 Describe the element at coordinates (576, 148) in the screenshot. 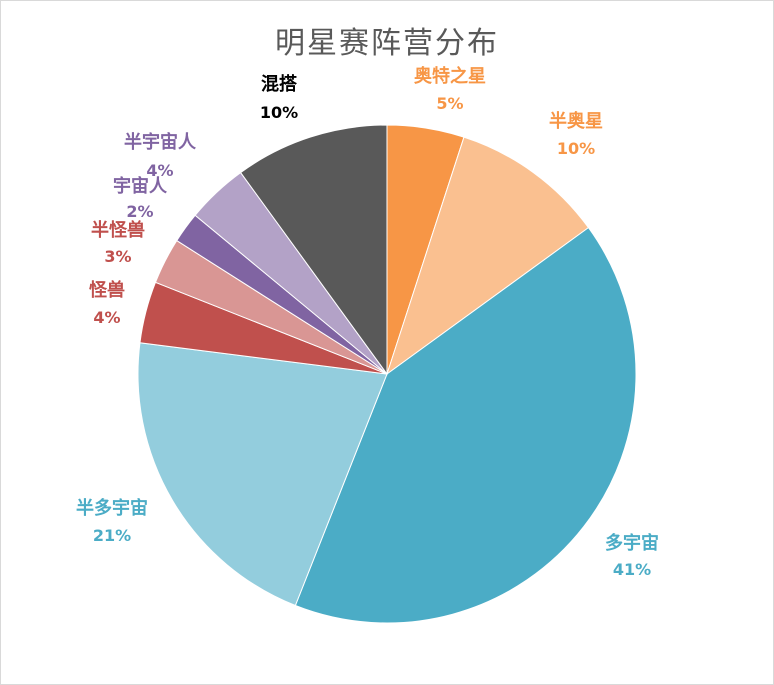

I see `slice-percent-2: 10%` at that location.